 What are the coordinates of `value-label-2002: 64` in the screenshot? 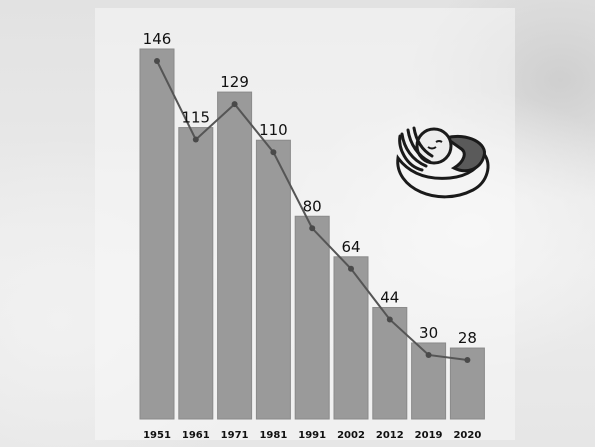 It's located at (350, 247).